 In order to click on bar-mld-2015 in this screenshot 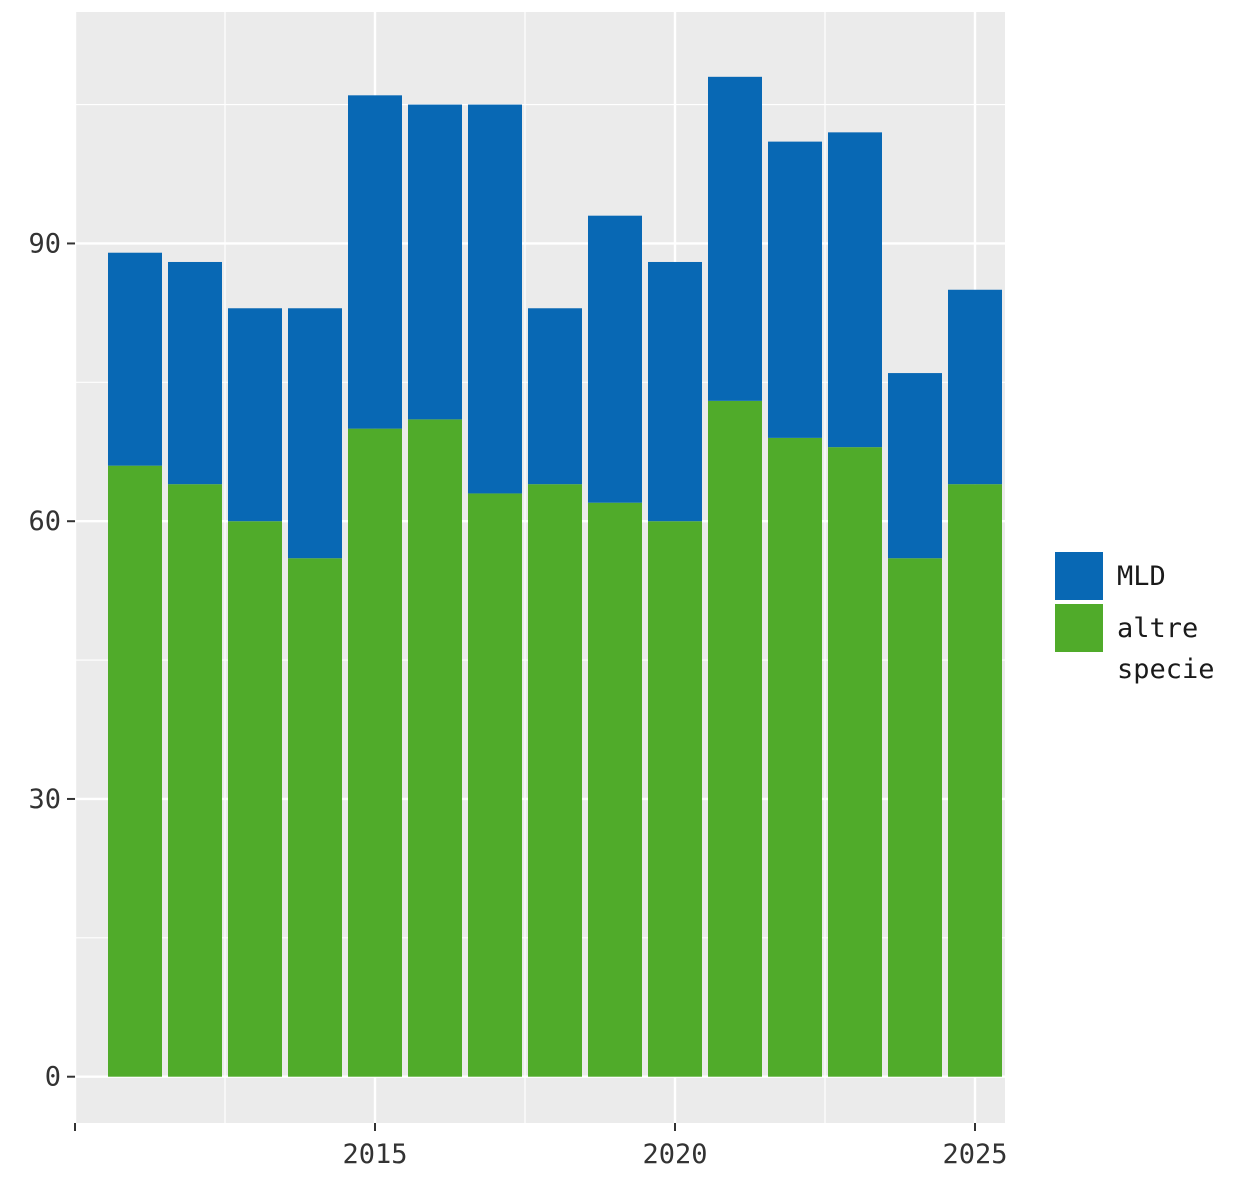, I will do `click(375, 262)`.